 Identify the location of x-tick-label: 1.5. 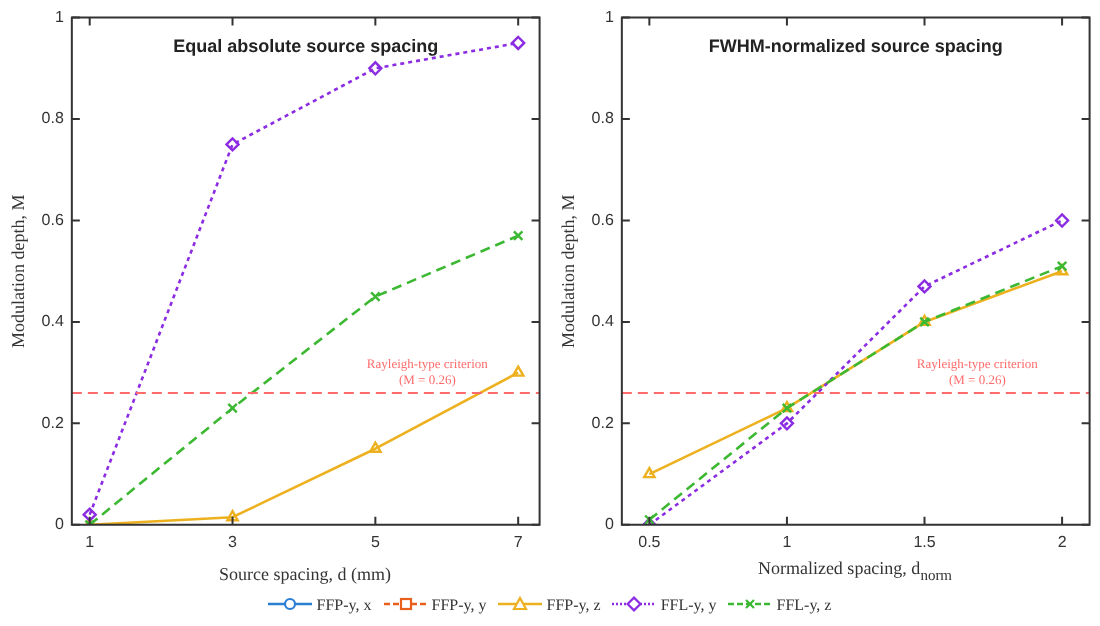
(925, 541).